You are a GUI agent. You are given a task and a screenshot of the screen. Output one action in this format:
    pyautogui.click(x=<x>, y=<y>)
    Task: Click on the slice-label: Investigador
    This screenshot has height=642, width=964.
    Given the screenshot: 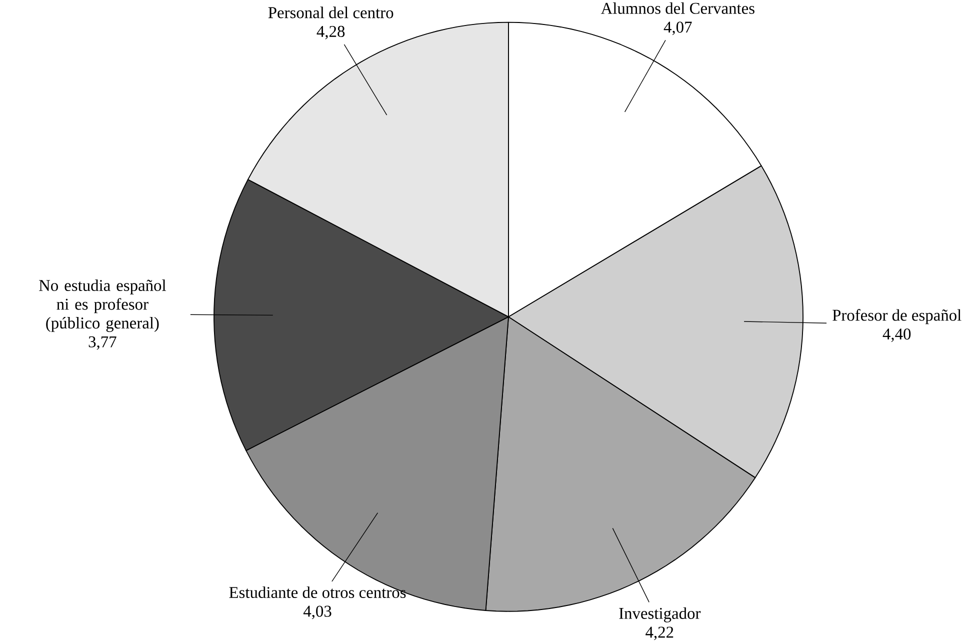 What is the action you would take?
    pyautogui.click(x=660, y=614)
    